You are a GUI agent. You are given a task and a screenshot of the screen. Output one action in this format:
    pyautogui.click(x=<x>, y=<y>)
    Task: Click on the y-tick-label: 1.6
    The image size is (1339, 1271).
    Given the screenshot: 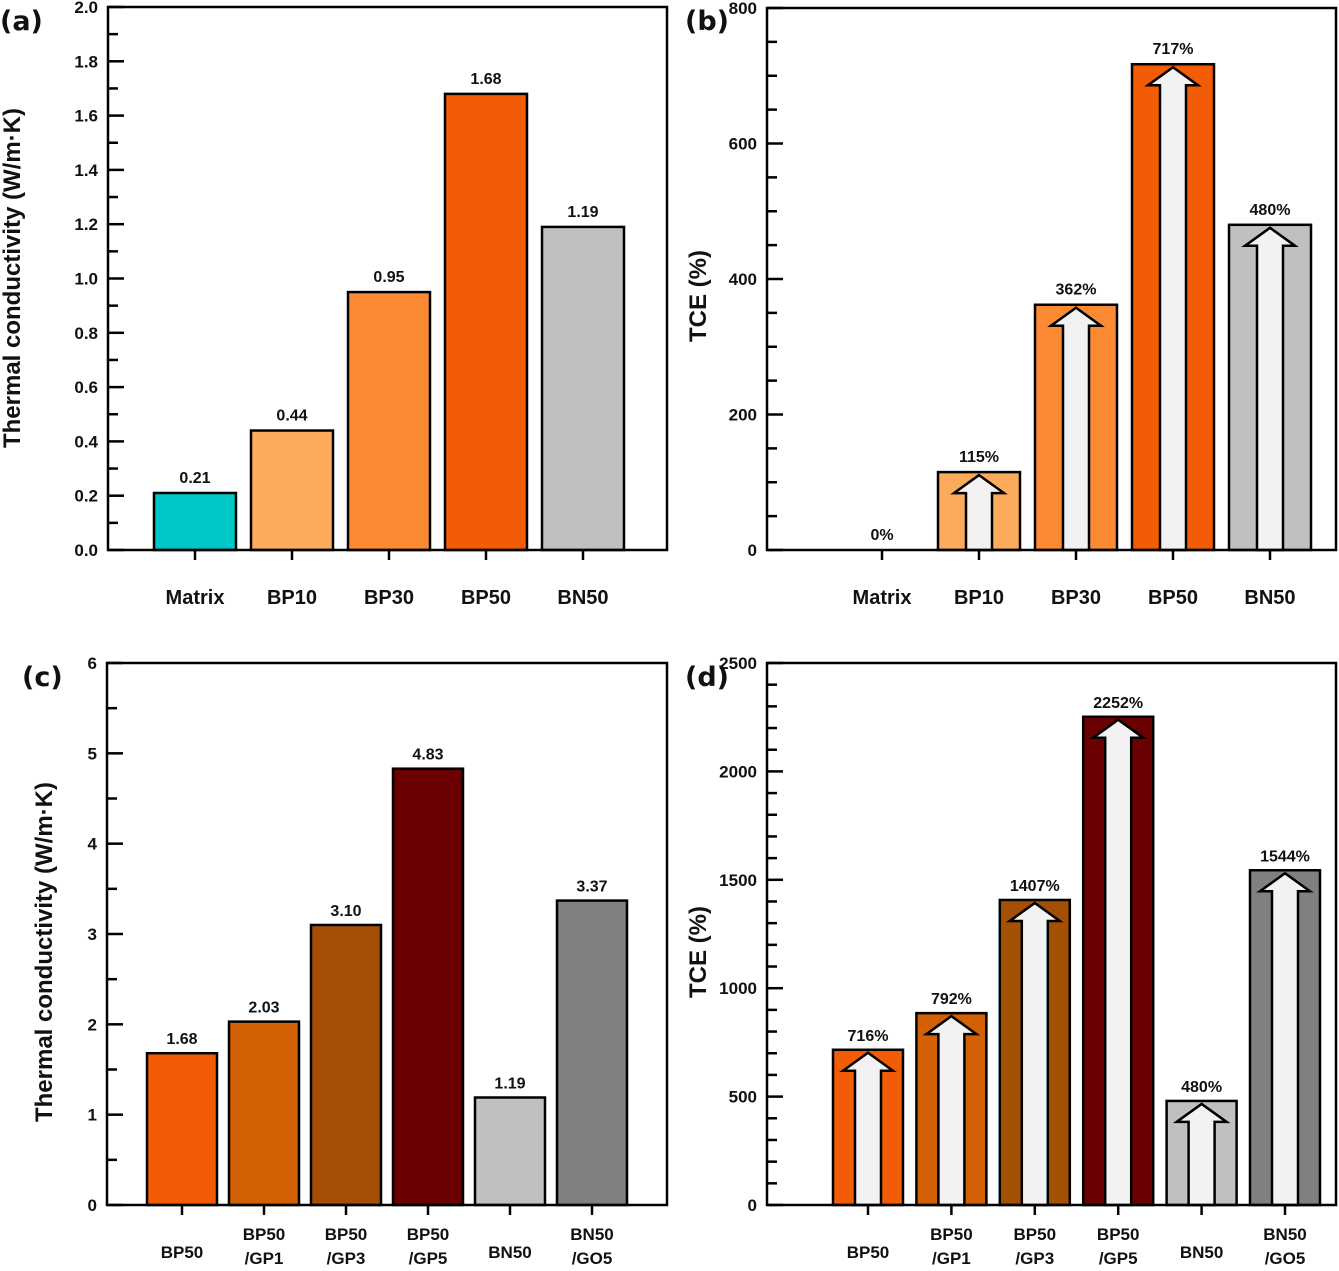 What is the action you would take?
    pyautogui.click(x=86, y=116)
    